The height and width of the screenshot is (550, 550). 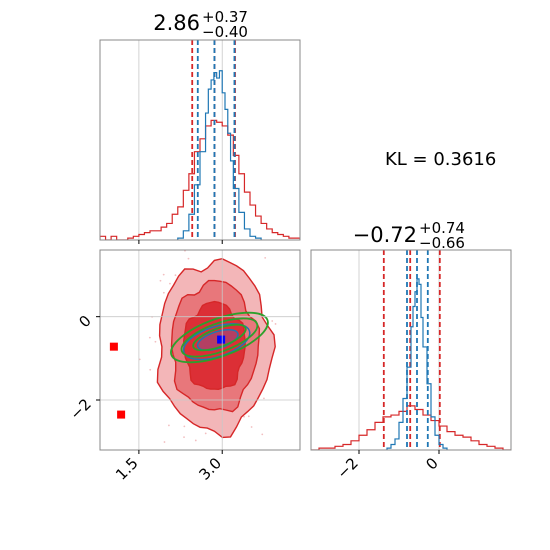 I want to click on contour-frame, so click(x=200, y=350).